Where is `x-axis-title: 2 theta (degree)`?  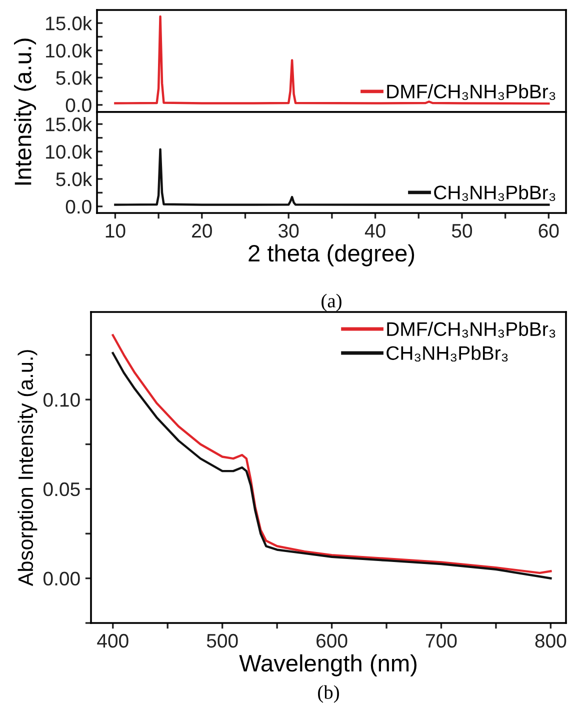
x-axis-title: 2 theta (degree) is located at coordinates (331, 255).